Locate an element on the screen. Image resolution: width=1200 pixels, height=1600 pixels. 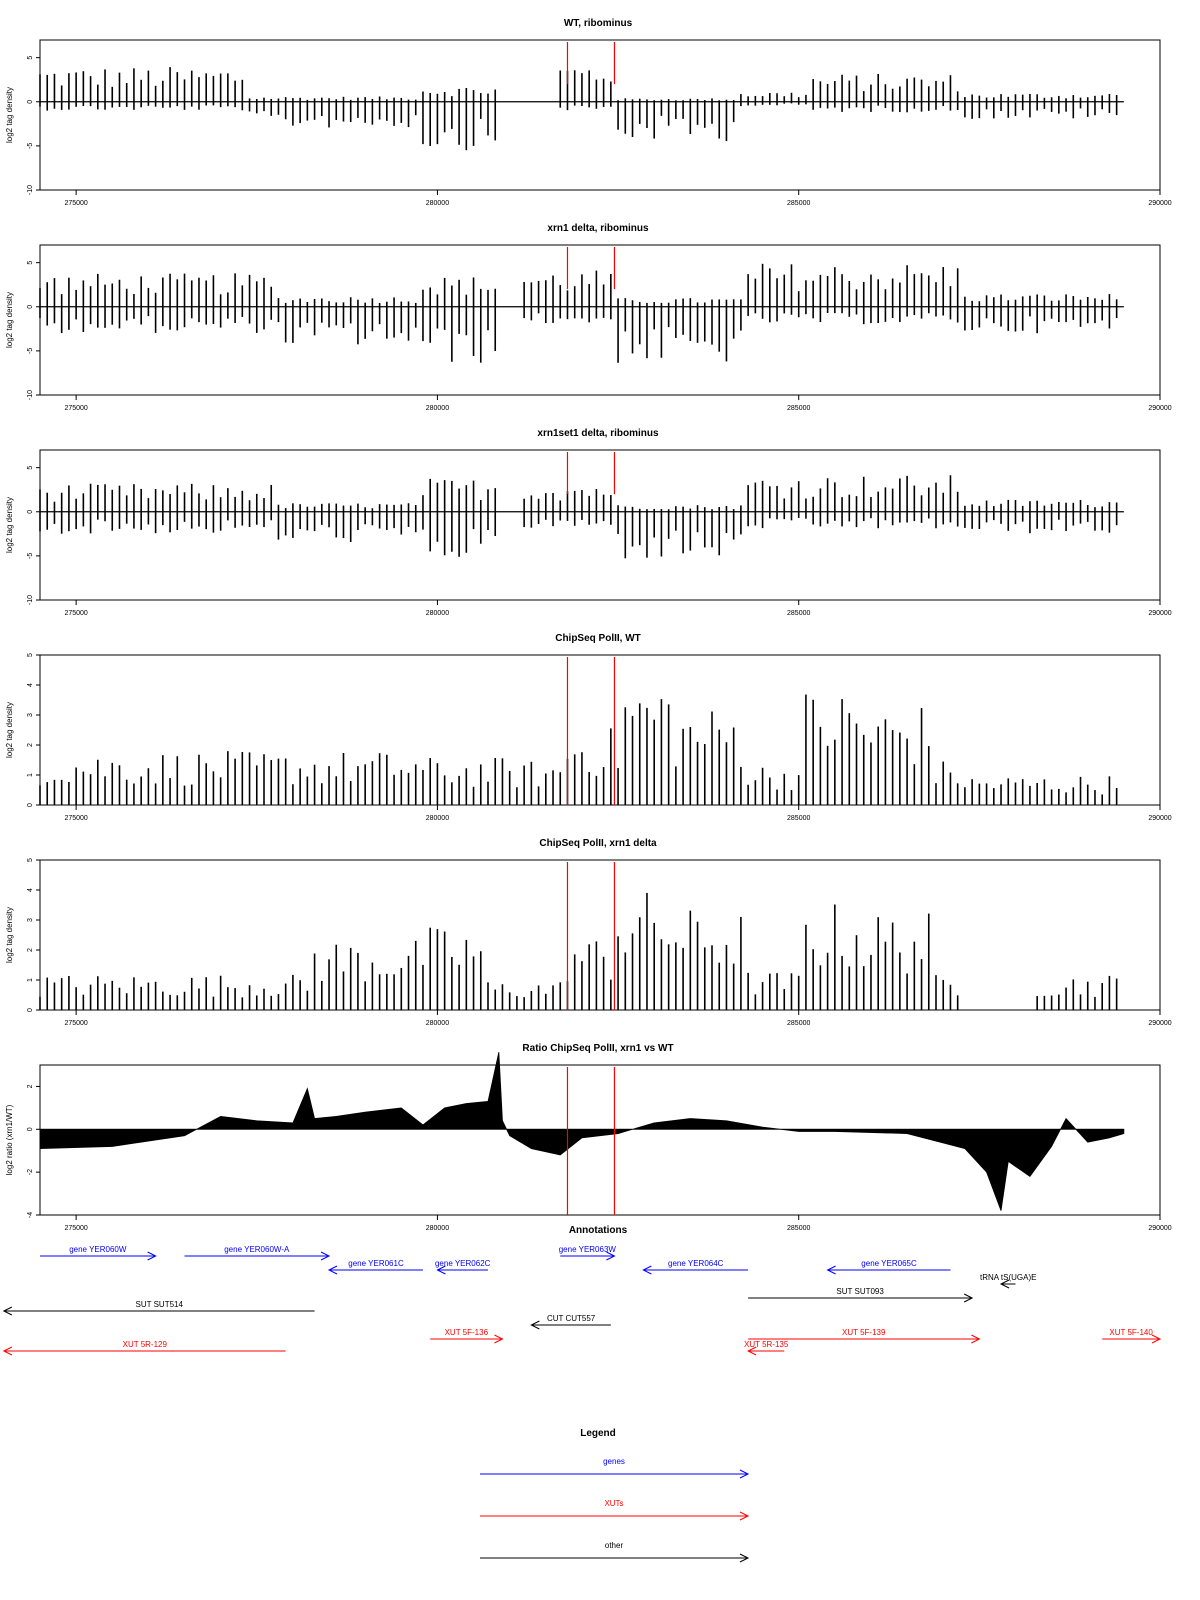
feature-gene: gene YER063W is located at coordinates (587, 1253).